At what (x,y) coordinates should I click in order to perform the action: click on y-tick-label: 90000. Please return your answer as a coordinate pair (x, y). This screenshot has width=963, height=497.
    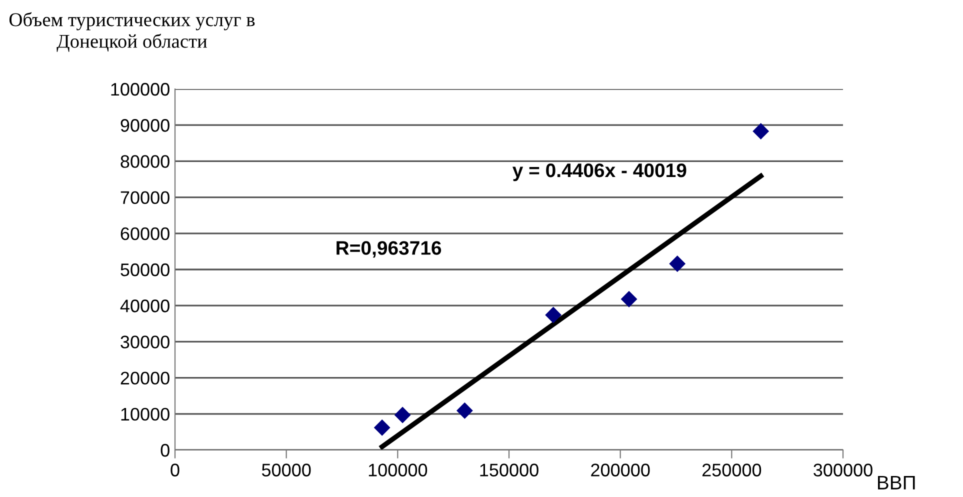
    Looking at the image, I should click on (145, 125).